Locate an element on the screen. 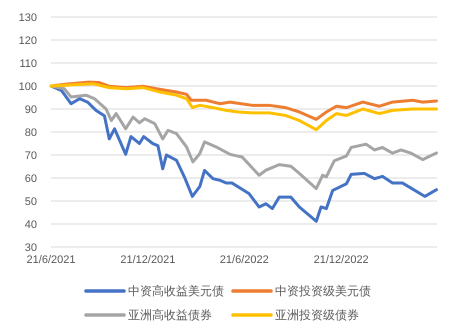 This screenshot has height=335, width=459. y-tick-label: 40 is located at coordinates (30, 224).